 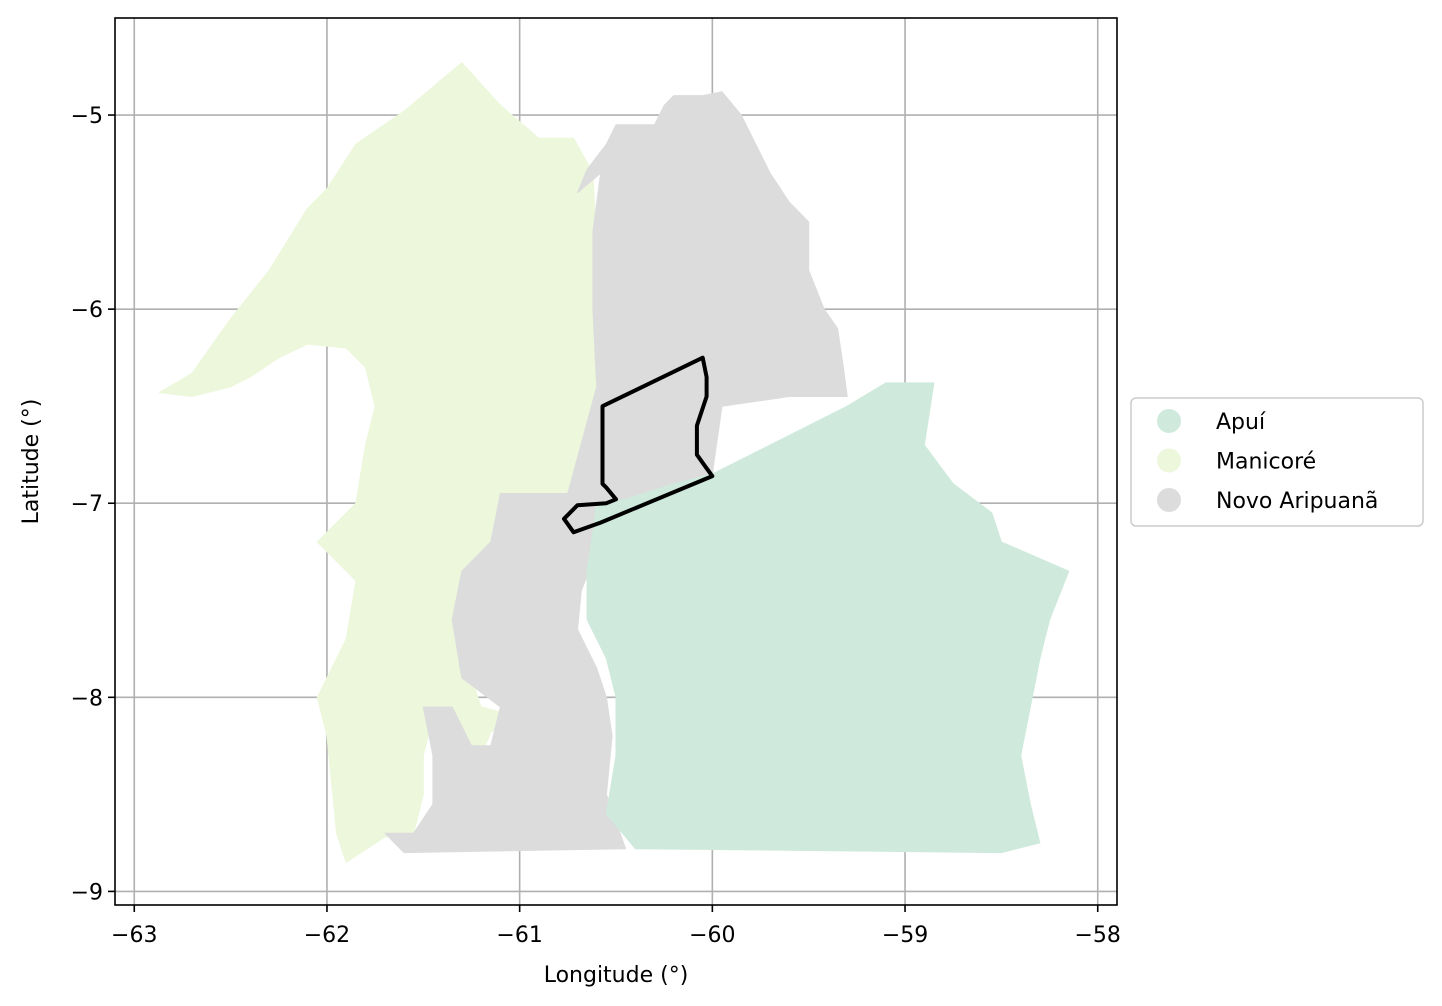 What do you see at coordinates (1241, 422) in the screenshot?
I see `legend-label-0: Apuí` at bounding box center [1241, 422].